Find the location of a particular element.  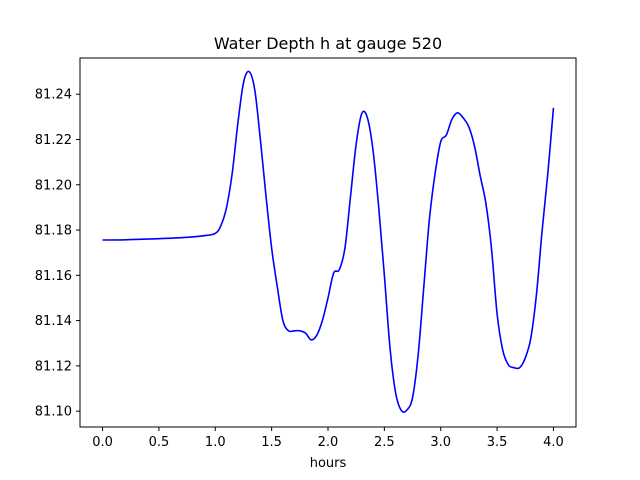

x-tick-label: 0.5 is located at coordinates (159, 442).